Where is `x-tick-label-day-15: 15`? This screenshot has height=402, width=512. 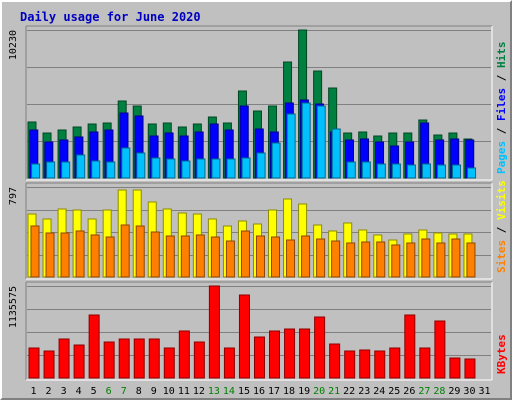
x-tick-label-day-15: 15 is located at coordinates (244, 391).